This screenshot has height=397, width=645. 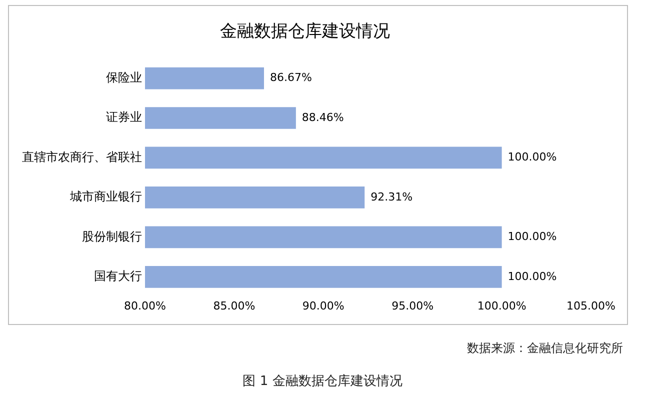 What do you see at coordinates (105, 197) in the screenshot?
I see `y-tick-label: 城市商业银行` at bounding box center [105, 197].